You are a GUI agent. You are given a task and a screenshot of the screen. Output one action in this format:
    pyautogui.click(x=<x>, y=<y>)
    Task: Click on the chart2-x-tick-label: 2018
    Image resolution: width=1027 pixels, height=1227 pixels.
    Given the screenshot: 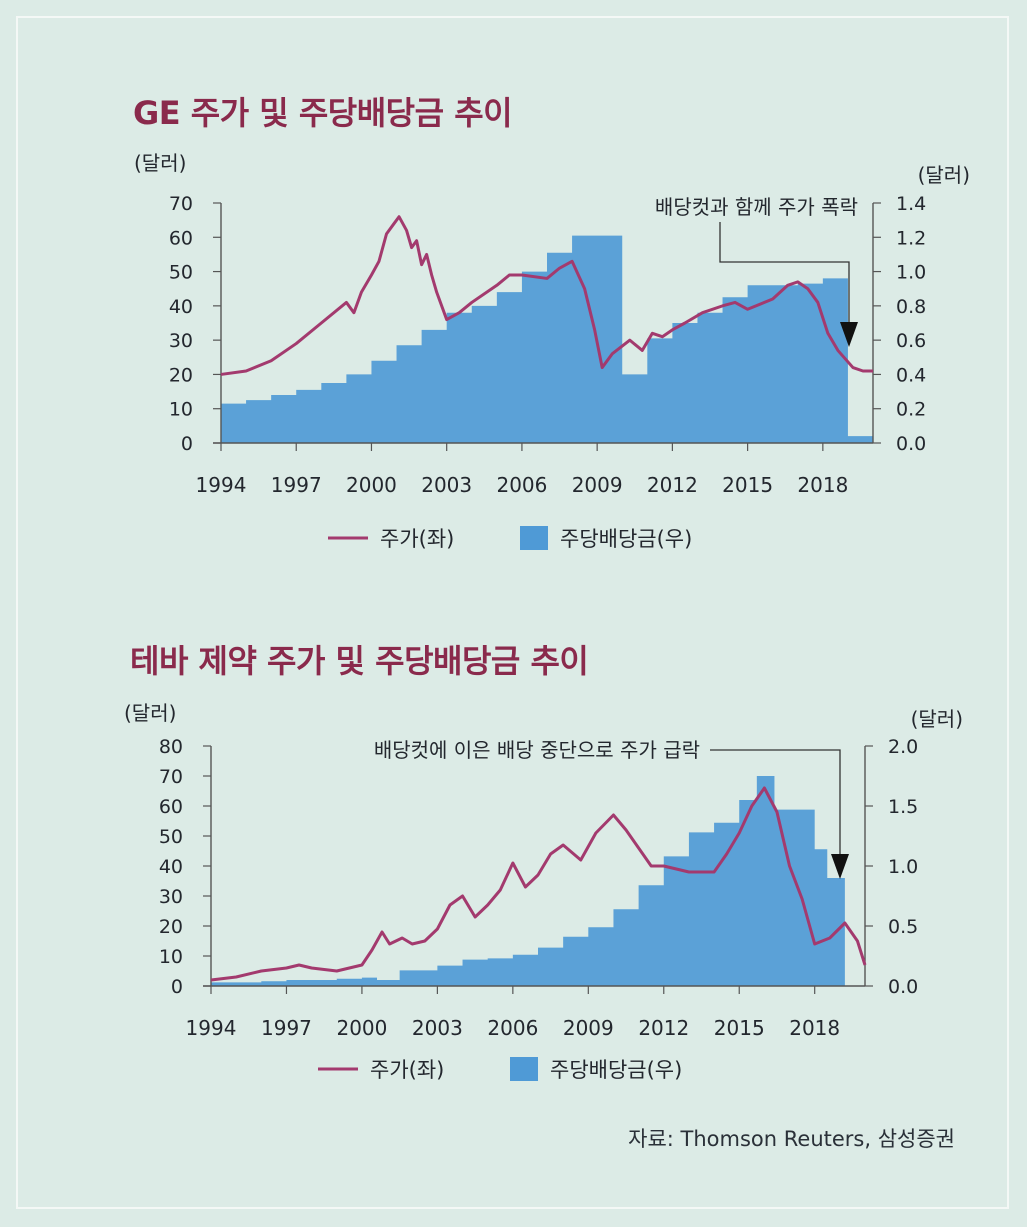 What is the action you would take?
    pyautogui.click(x=814, y=1028)
    